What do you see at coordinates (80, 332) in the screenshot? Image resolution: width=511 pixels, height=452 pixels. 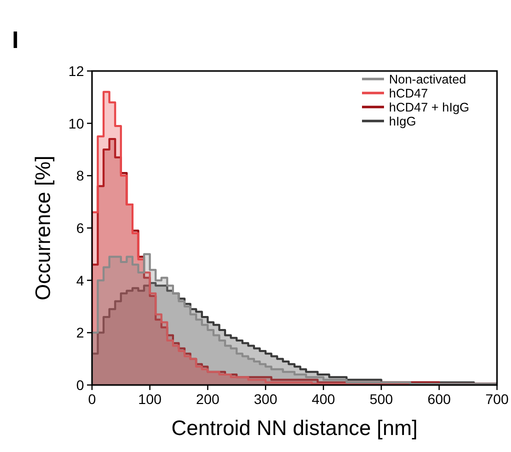 I see `y-tick-label: 2` at bounding box center [80, 332].